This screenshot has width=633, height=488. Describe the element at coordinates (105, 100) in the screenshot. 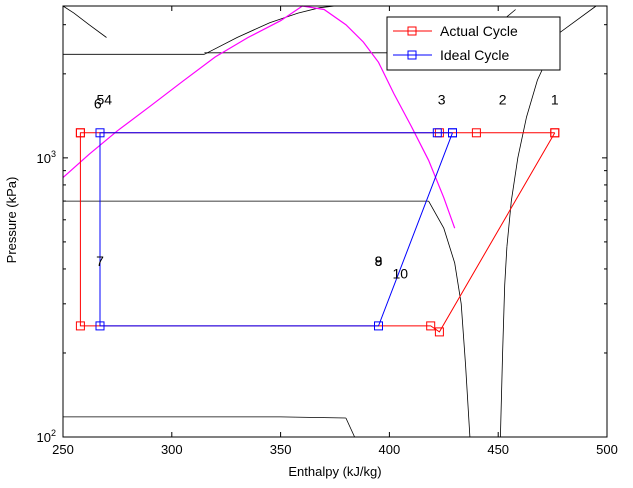

I see `point-label-3: 54` at that location.